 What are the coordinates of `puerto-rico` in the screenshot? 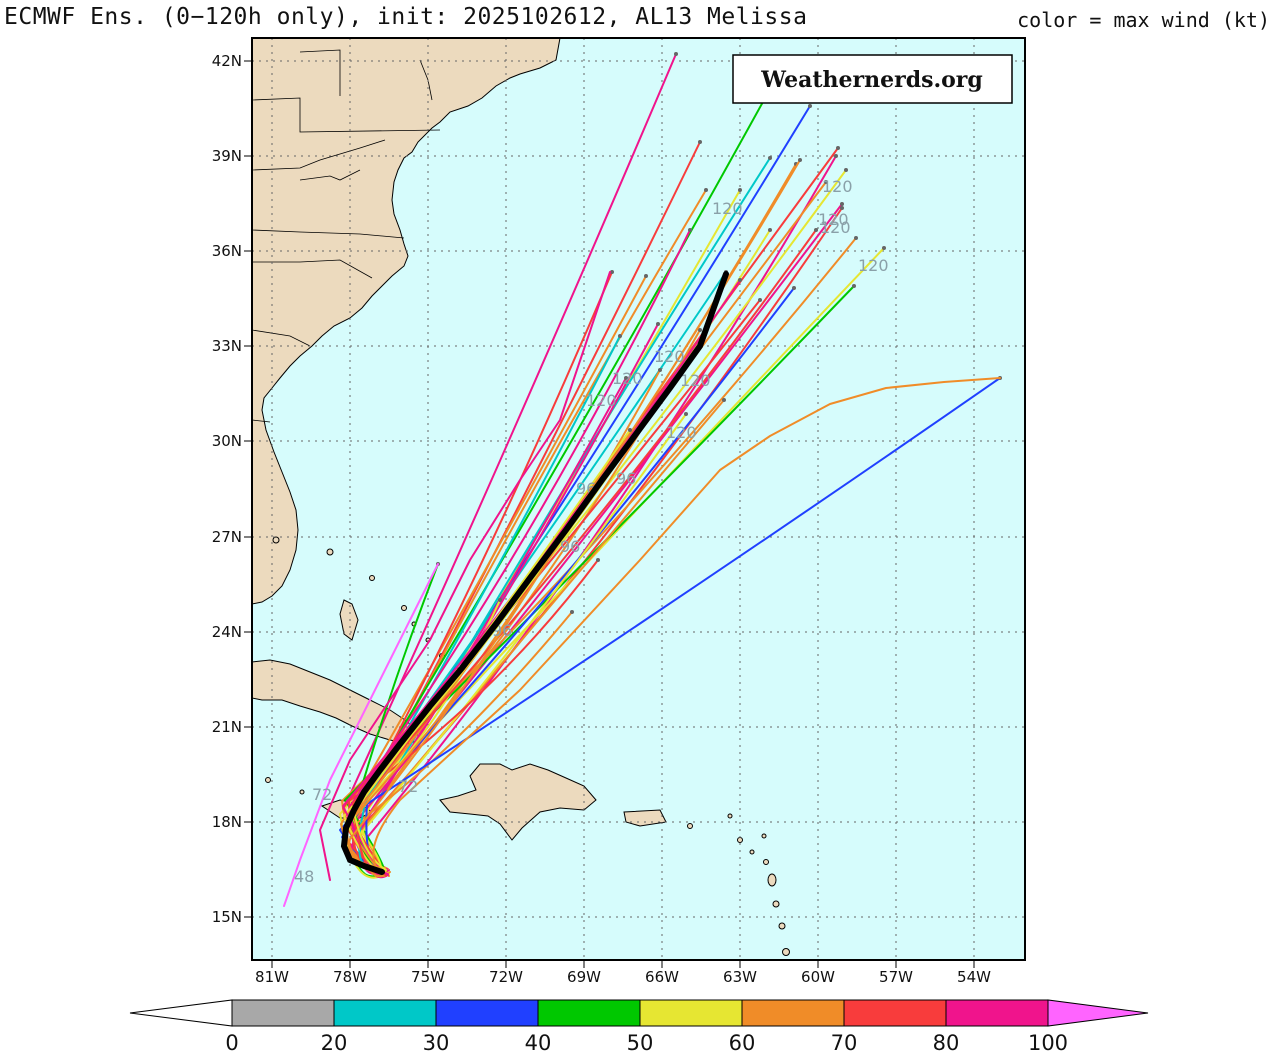 It's located at (645, 818).